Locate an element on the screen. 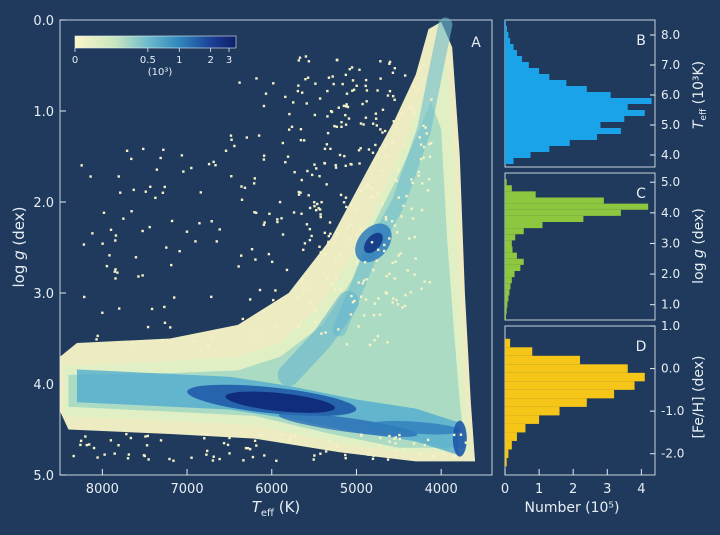 This screenshot has height=535, width=720. panel-c-ylabel-post: (dex) is located at coordinates (699, 228).